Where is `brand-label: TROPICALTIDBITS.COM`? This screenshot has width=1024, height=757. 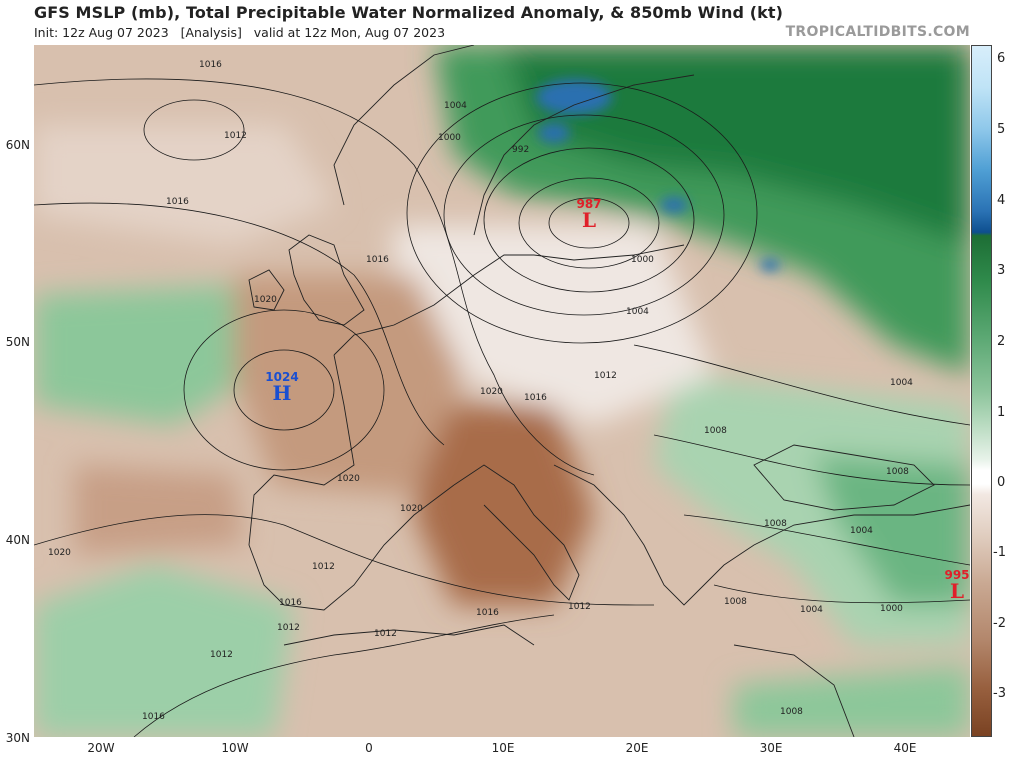
brand-label: TROPICALTIDBITS.COM is located at coordinates (877, 32).